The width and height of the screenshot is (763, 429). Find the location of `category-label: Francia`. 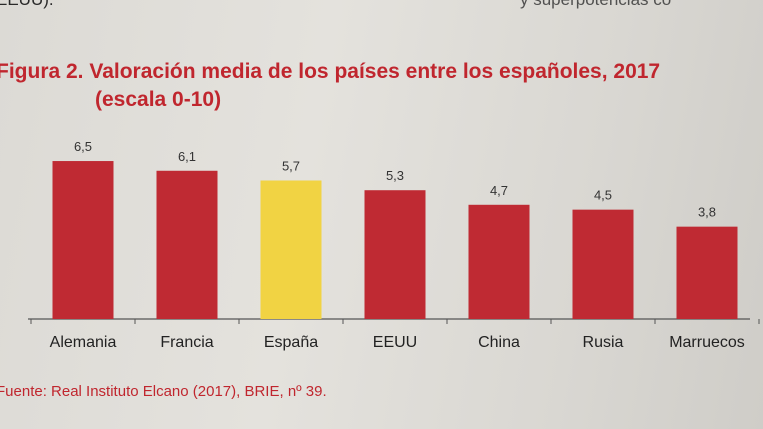

category-label: Francia is located at coordinates (186, 342).